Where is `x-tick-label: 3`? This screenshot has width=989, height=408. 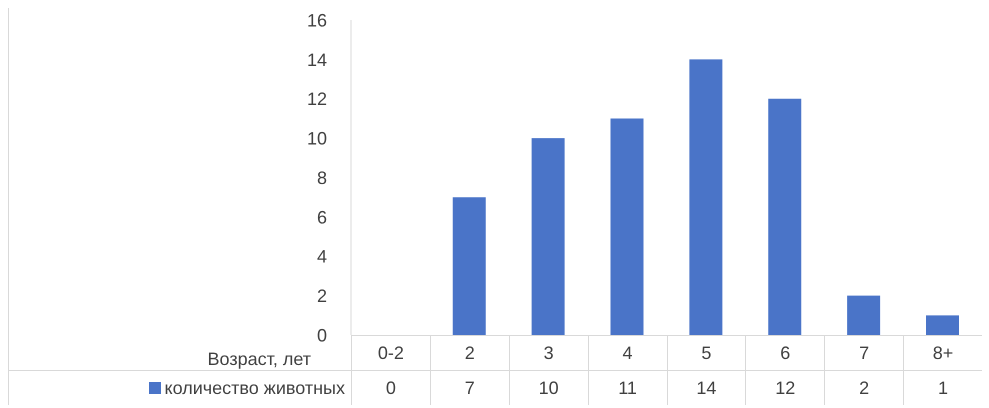 x-tick-label: 3 is located at coordinates (548, 352).